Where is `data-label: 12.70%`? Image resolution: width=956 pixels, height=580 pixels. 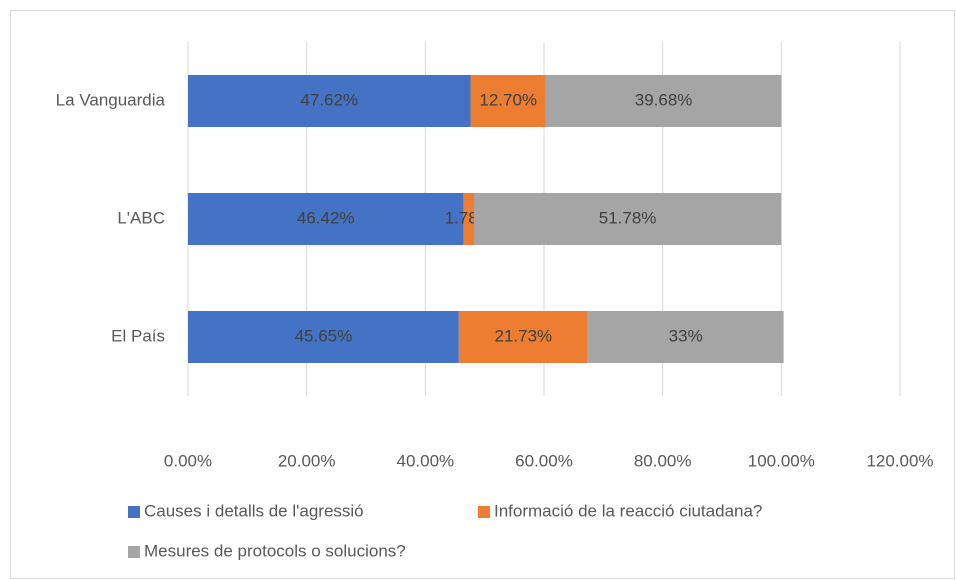
data-label: 12.70% is located at coordinates (508, 99).